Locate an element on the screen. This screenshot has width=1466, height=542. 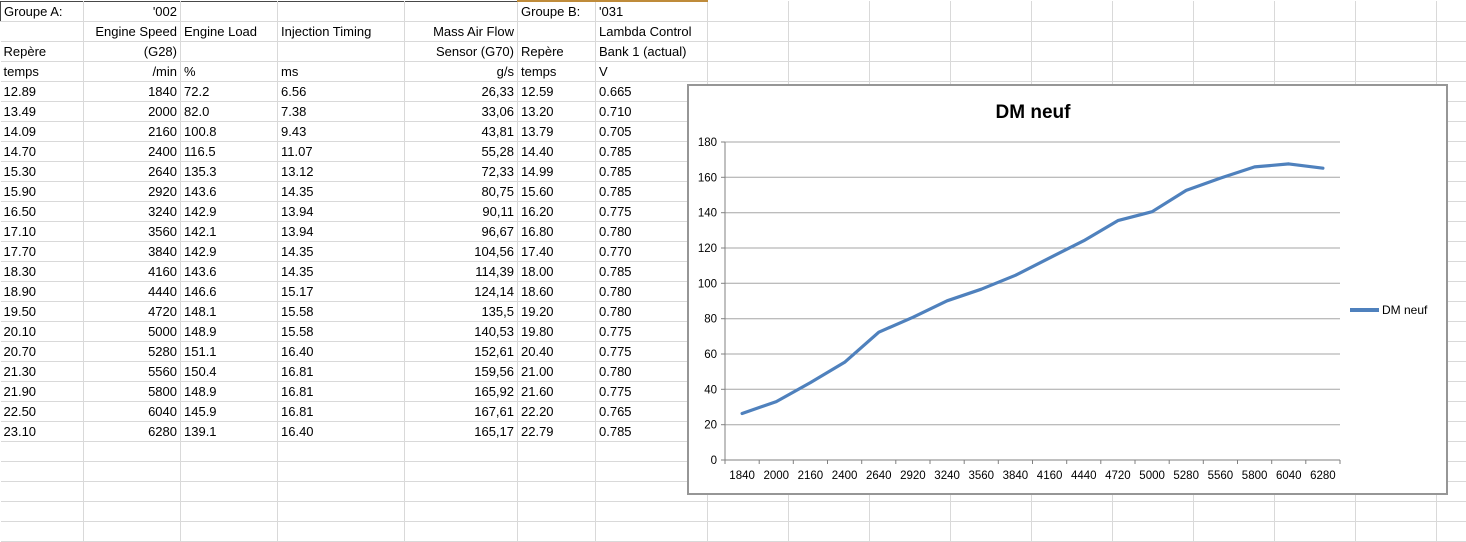
grid-cell-mass-air-flow-r22 is located at coordinates (461, 452).